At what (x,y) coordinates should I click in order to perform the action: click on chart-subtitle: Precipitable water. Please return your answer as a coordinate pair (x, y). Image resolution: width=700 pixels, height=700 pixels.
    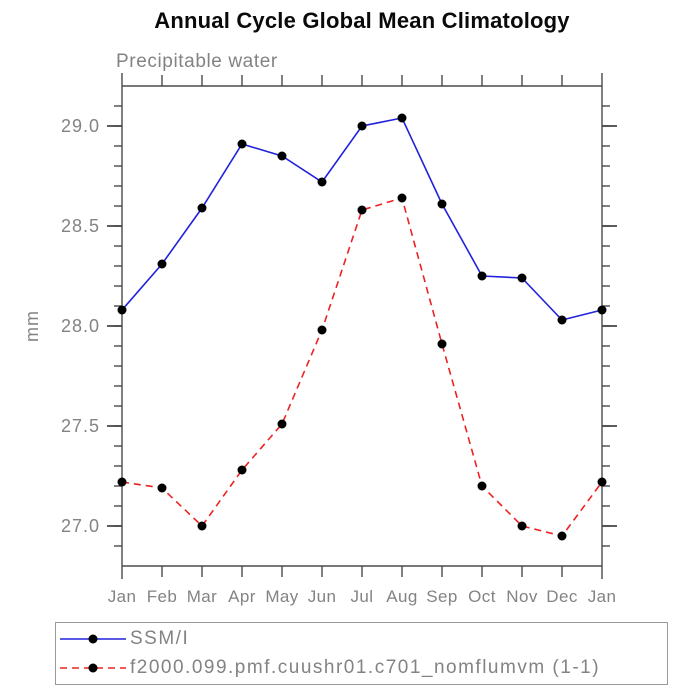
    Looking at the image, I should click on (197, 61).